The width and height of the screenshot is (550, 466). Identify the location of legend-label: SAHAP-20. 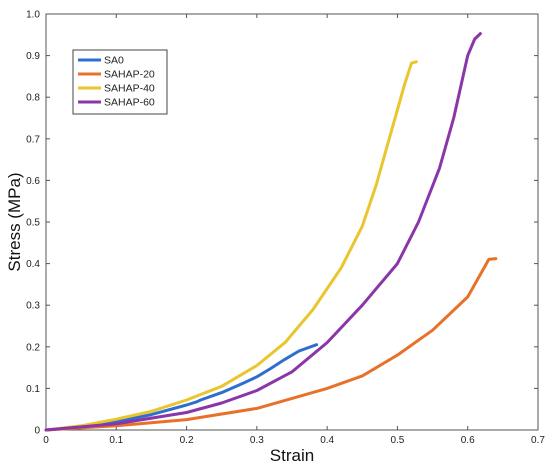
(129, 75).